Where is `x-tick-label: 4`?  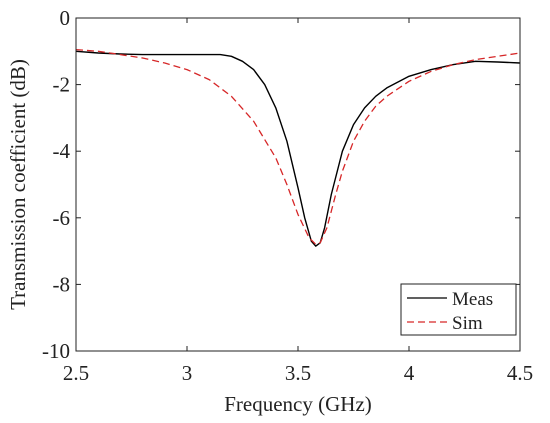 x-tick-label: 4 is located at coordinates (409, 373).